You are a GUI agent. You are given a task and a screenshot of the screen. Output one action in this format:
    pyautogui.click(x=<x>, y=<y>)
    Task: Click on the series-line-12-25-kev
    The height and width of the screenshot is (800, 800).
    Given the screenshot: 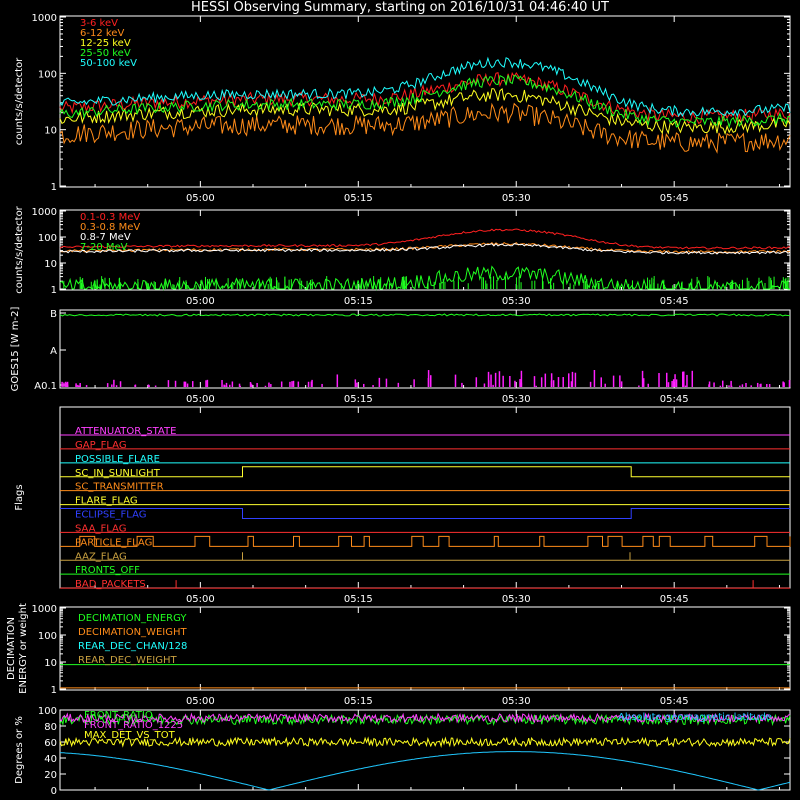 What is the action you would take?
    pyautogui.click(x=425, y=111)
    